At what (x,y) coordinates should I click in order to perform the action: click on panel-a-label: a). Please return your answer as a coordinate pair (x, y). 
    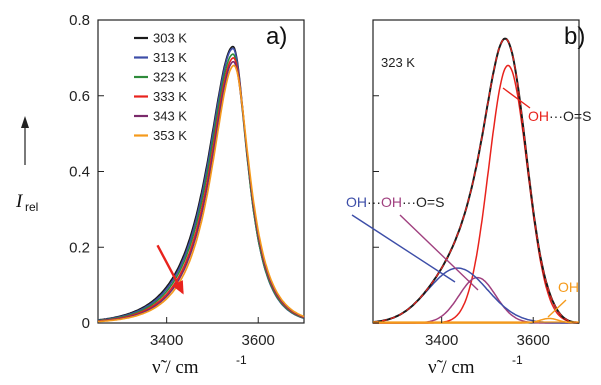
    Looking at the image, I should click on (276, 36).